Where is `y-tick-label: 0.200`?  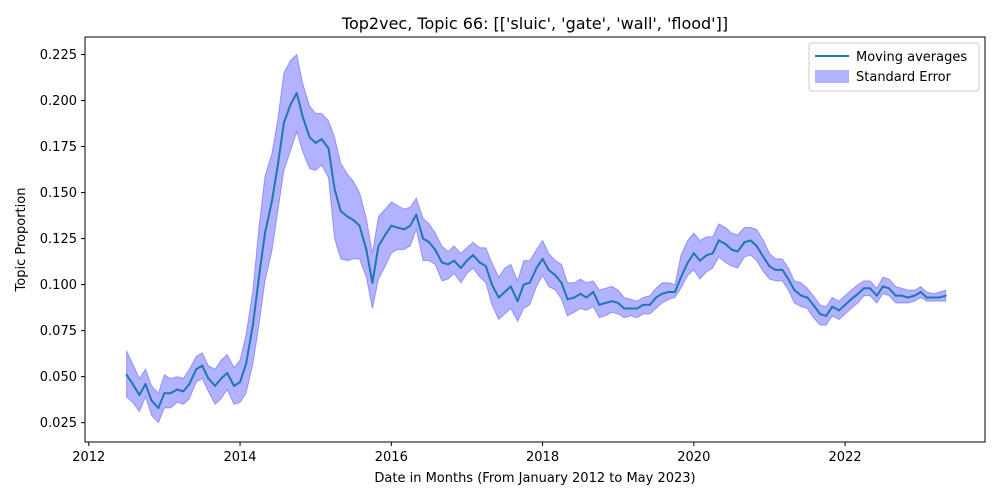 y-tick-label: 0.200 is located at coordinates (58, 101).